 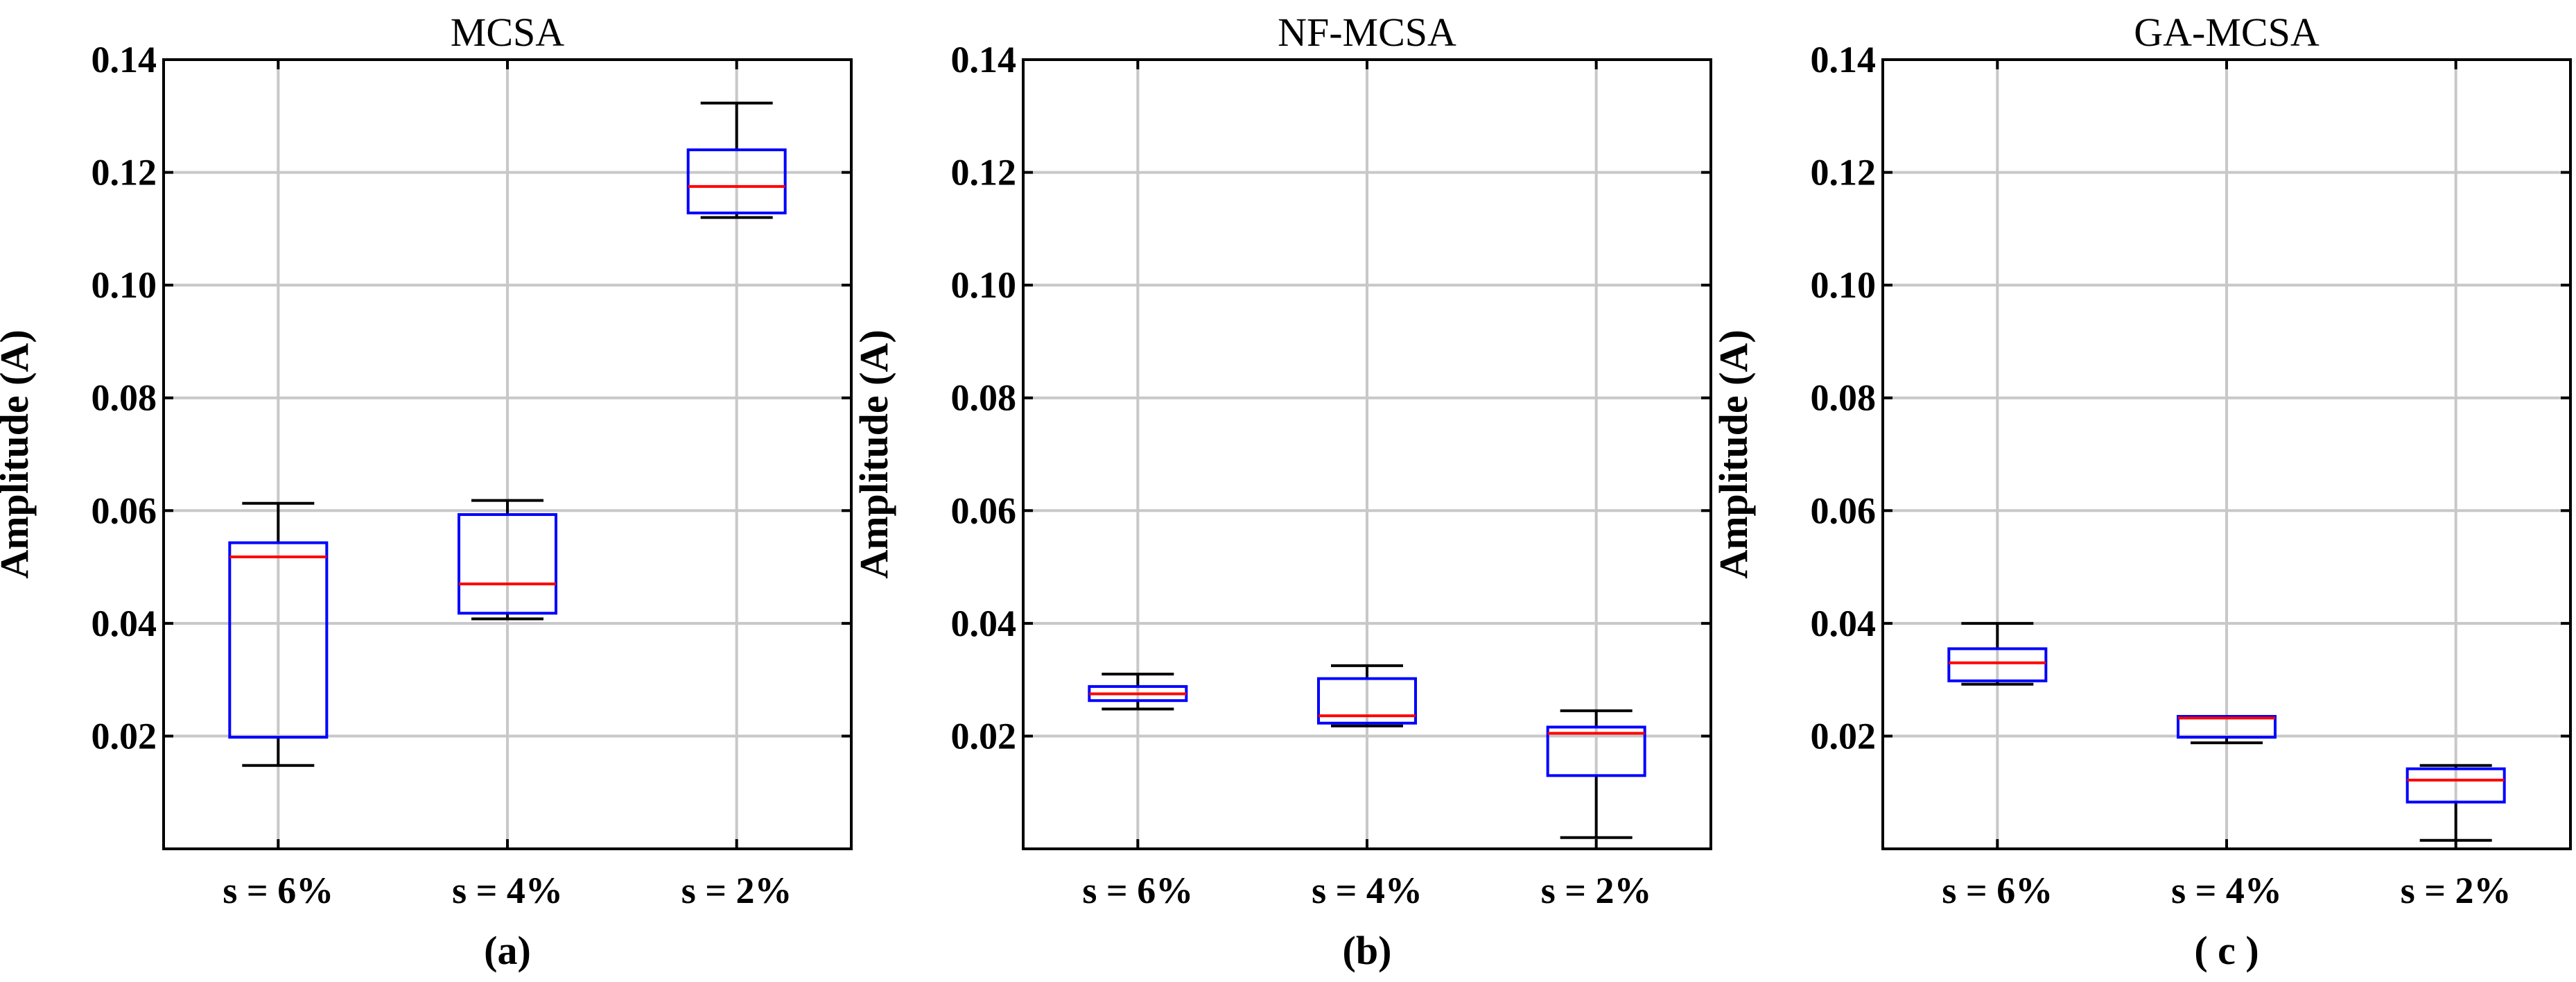 What do you see at coordinates (2226, 950) in the screenshot?
I see `panel-label: ( c )` at bounding box center [2226, 950].